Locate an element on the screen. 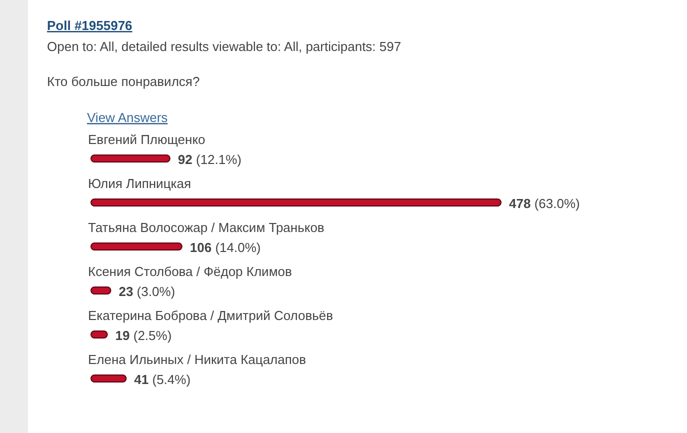 This screenshot has width=687, height=433. data-label: 92 (12.1%) is located at coordinates (210, 159).